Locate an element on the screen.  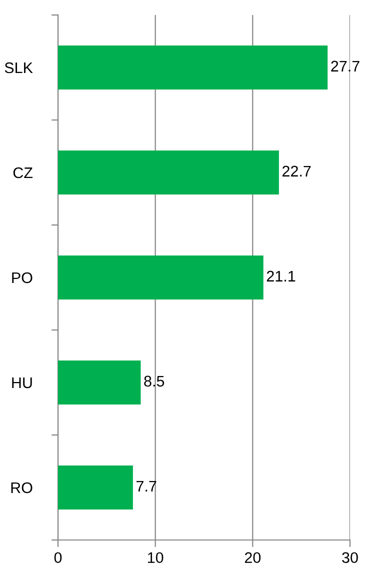
x-tick-label: 30 is located at coordinates (350, 558).